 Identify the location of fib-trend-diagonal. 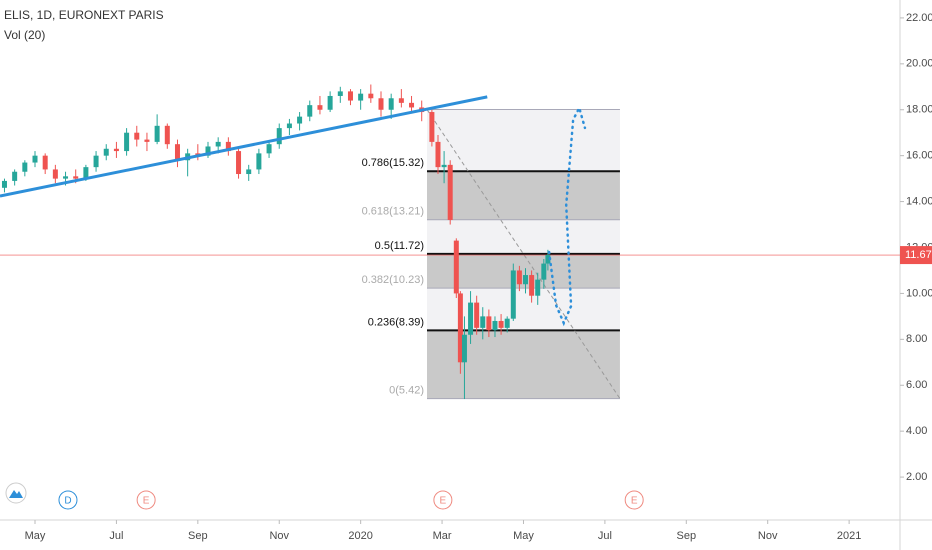
(523, 254).